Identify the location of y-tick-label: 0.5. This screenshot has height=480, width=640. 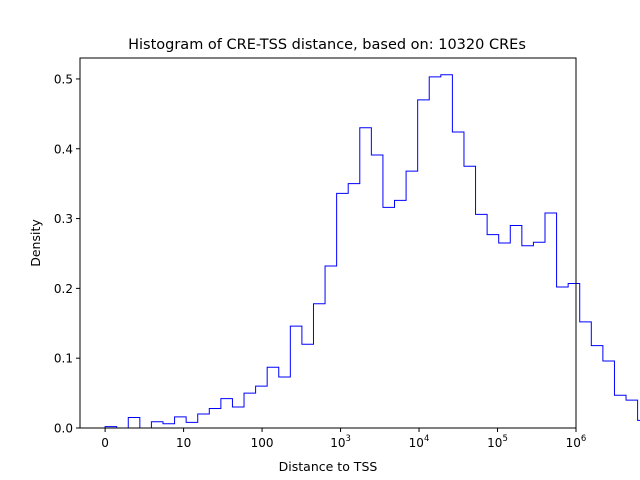
(63, 79).